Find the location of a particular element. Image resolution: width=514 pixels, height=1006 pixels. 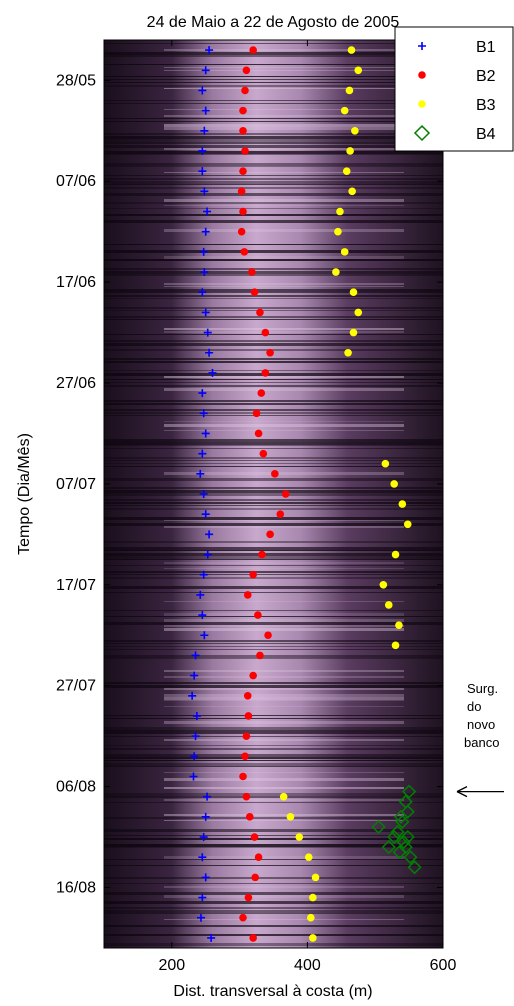

arrow-head is located at coordinates (462, 792).